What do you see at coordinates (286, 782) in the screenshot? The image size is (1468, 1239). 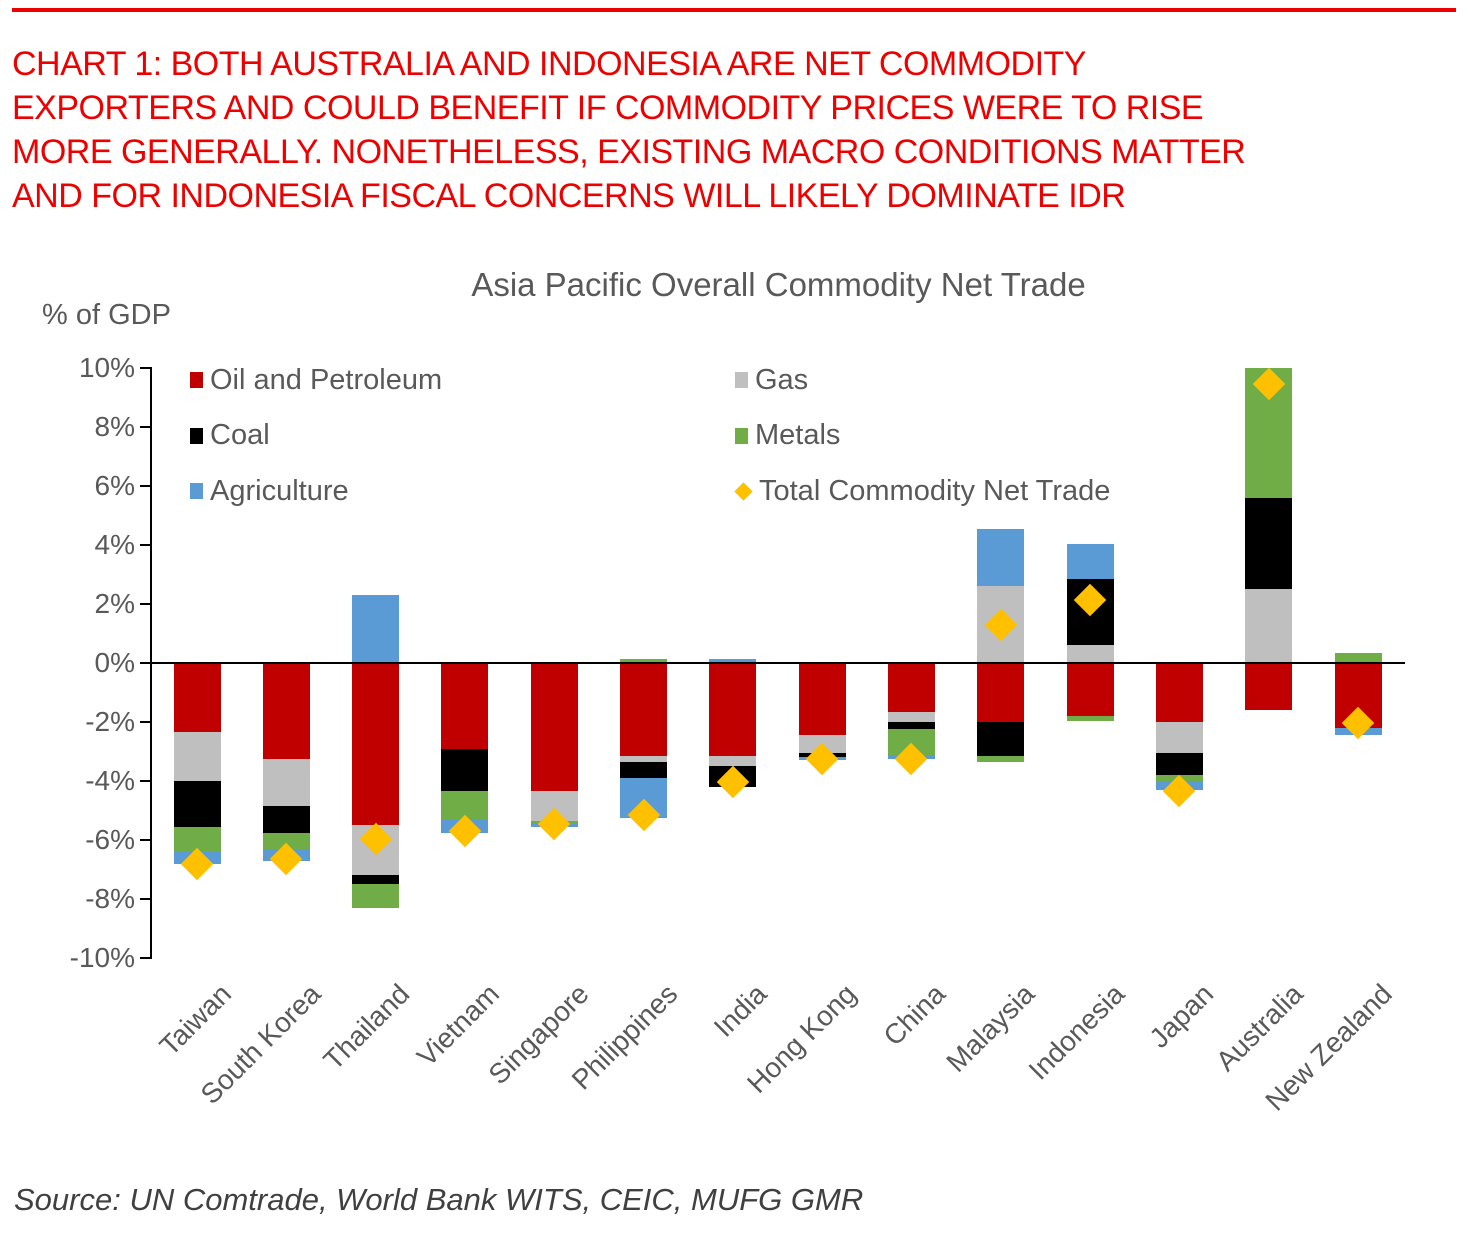 I see `segment-south-korea-gas` at bounding box center [286, 782].